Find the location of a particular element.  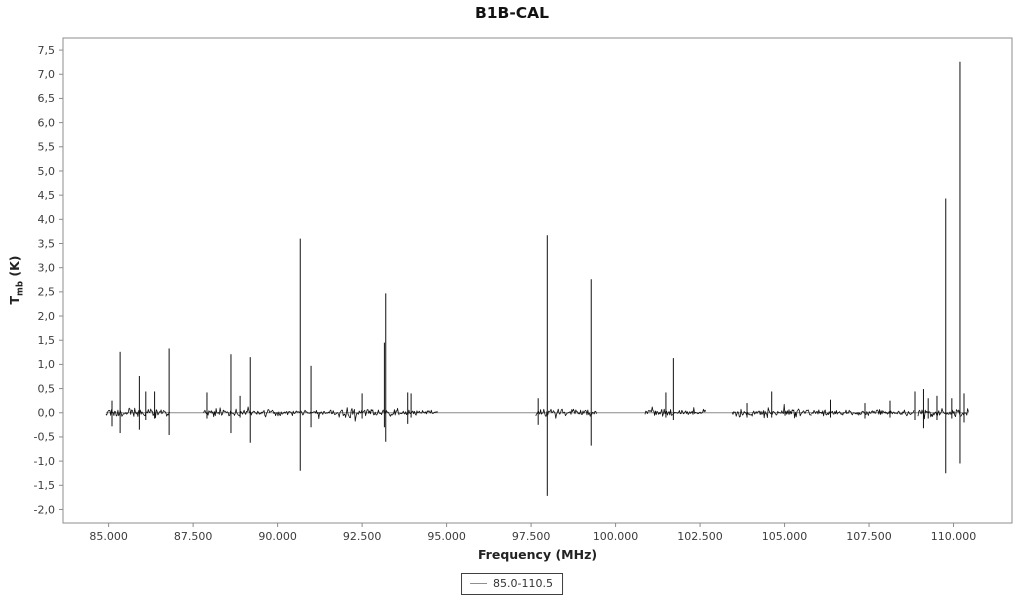

y-tick-label: -1,5 is located at coordinates (44, 485).